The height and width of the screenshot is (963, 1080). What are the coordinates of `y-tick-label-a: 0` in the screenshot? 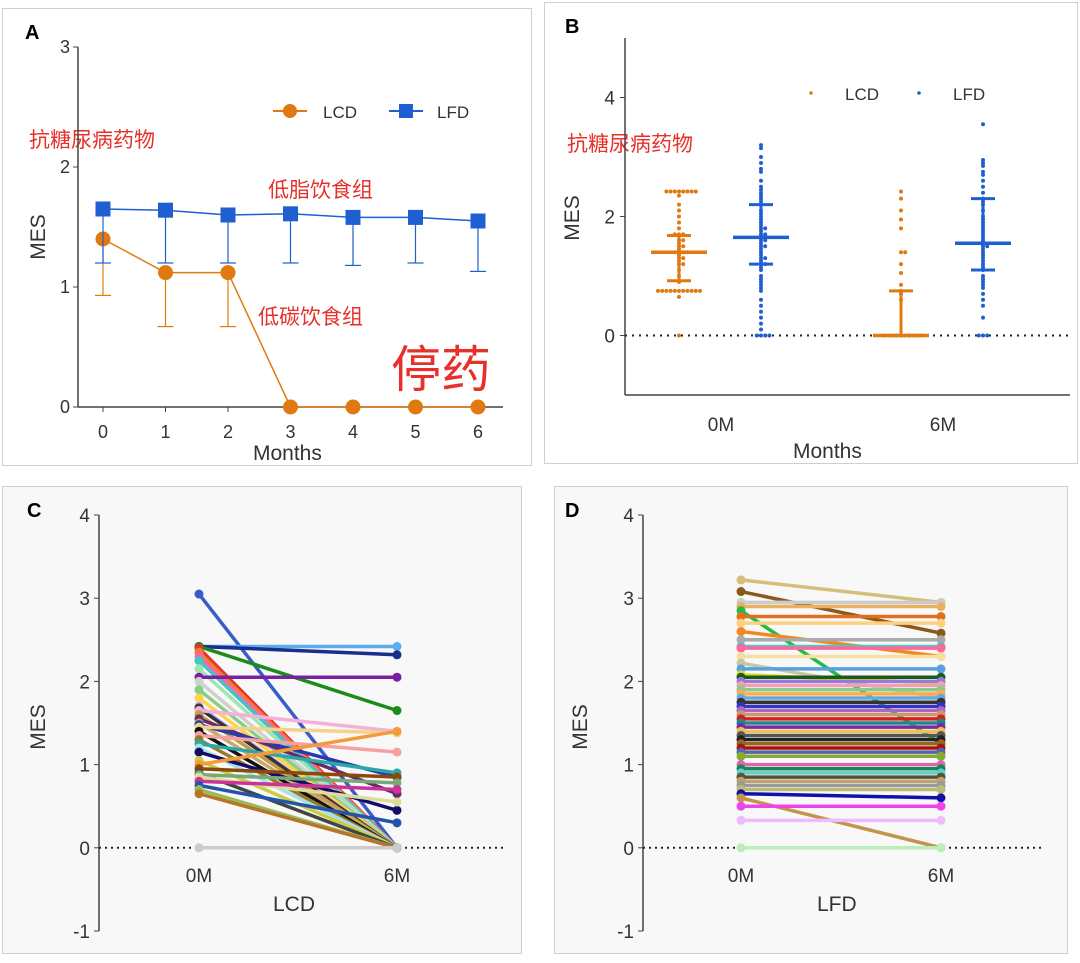 It's located at (65, 407).